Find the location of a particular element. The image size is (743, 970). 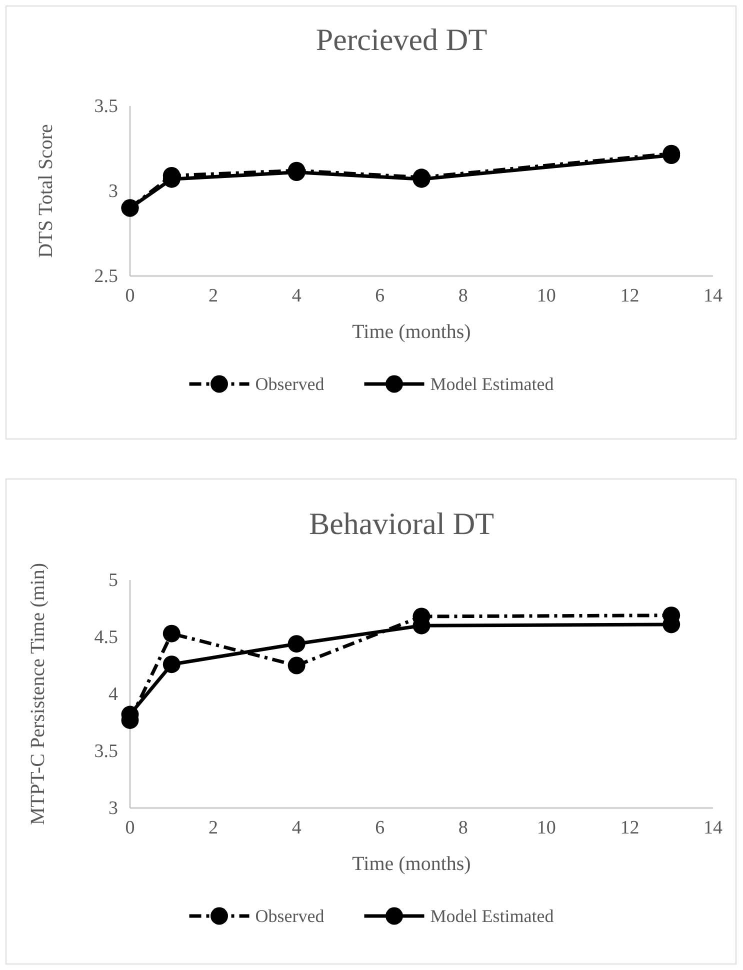

y-axis-title: DTS Total Score is located at coordinates (46, 191).